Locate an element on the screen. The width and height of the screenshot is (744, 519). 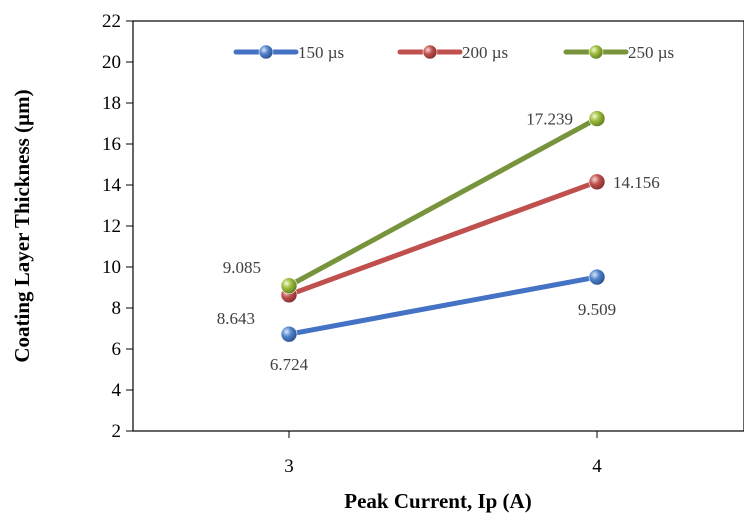
legend-label: 150 µs is located at coordinates (321, 52).